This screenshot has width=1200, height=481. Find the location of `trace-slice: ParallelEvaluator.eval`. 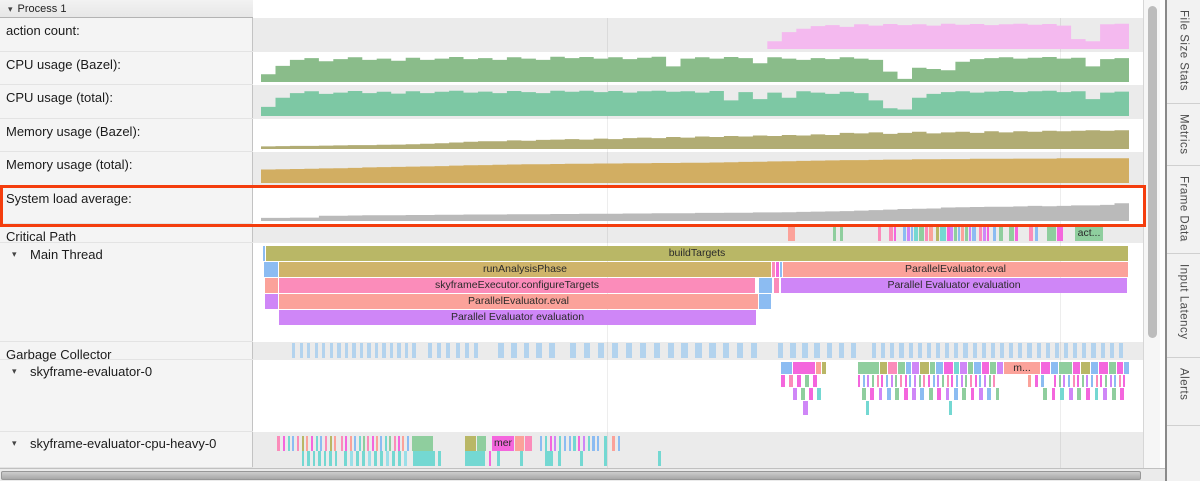

trace-slice: ParallelEvaluator.eval is located at coordinates (955, 269).